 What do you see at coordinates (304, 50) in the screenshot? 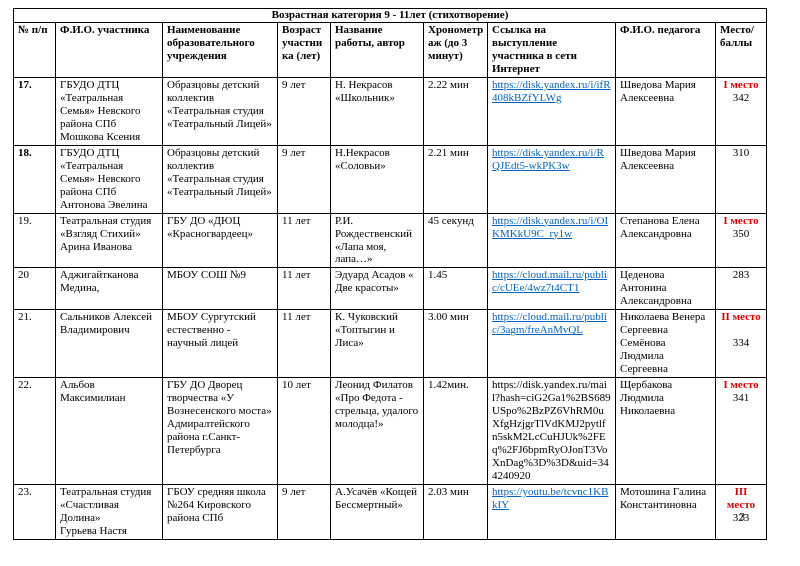
I see `header-age: Возраст участни ка (лет)` at bounding box center [304, 50].